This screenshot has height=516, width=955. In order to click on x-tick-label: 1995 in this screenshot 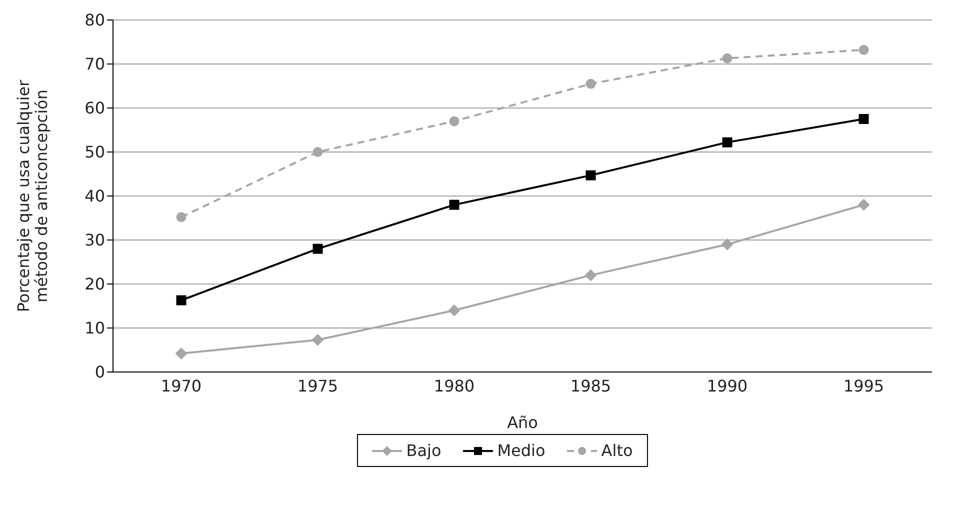, I will do `click(863, 386)`.